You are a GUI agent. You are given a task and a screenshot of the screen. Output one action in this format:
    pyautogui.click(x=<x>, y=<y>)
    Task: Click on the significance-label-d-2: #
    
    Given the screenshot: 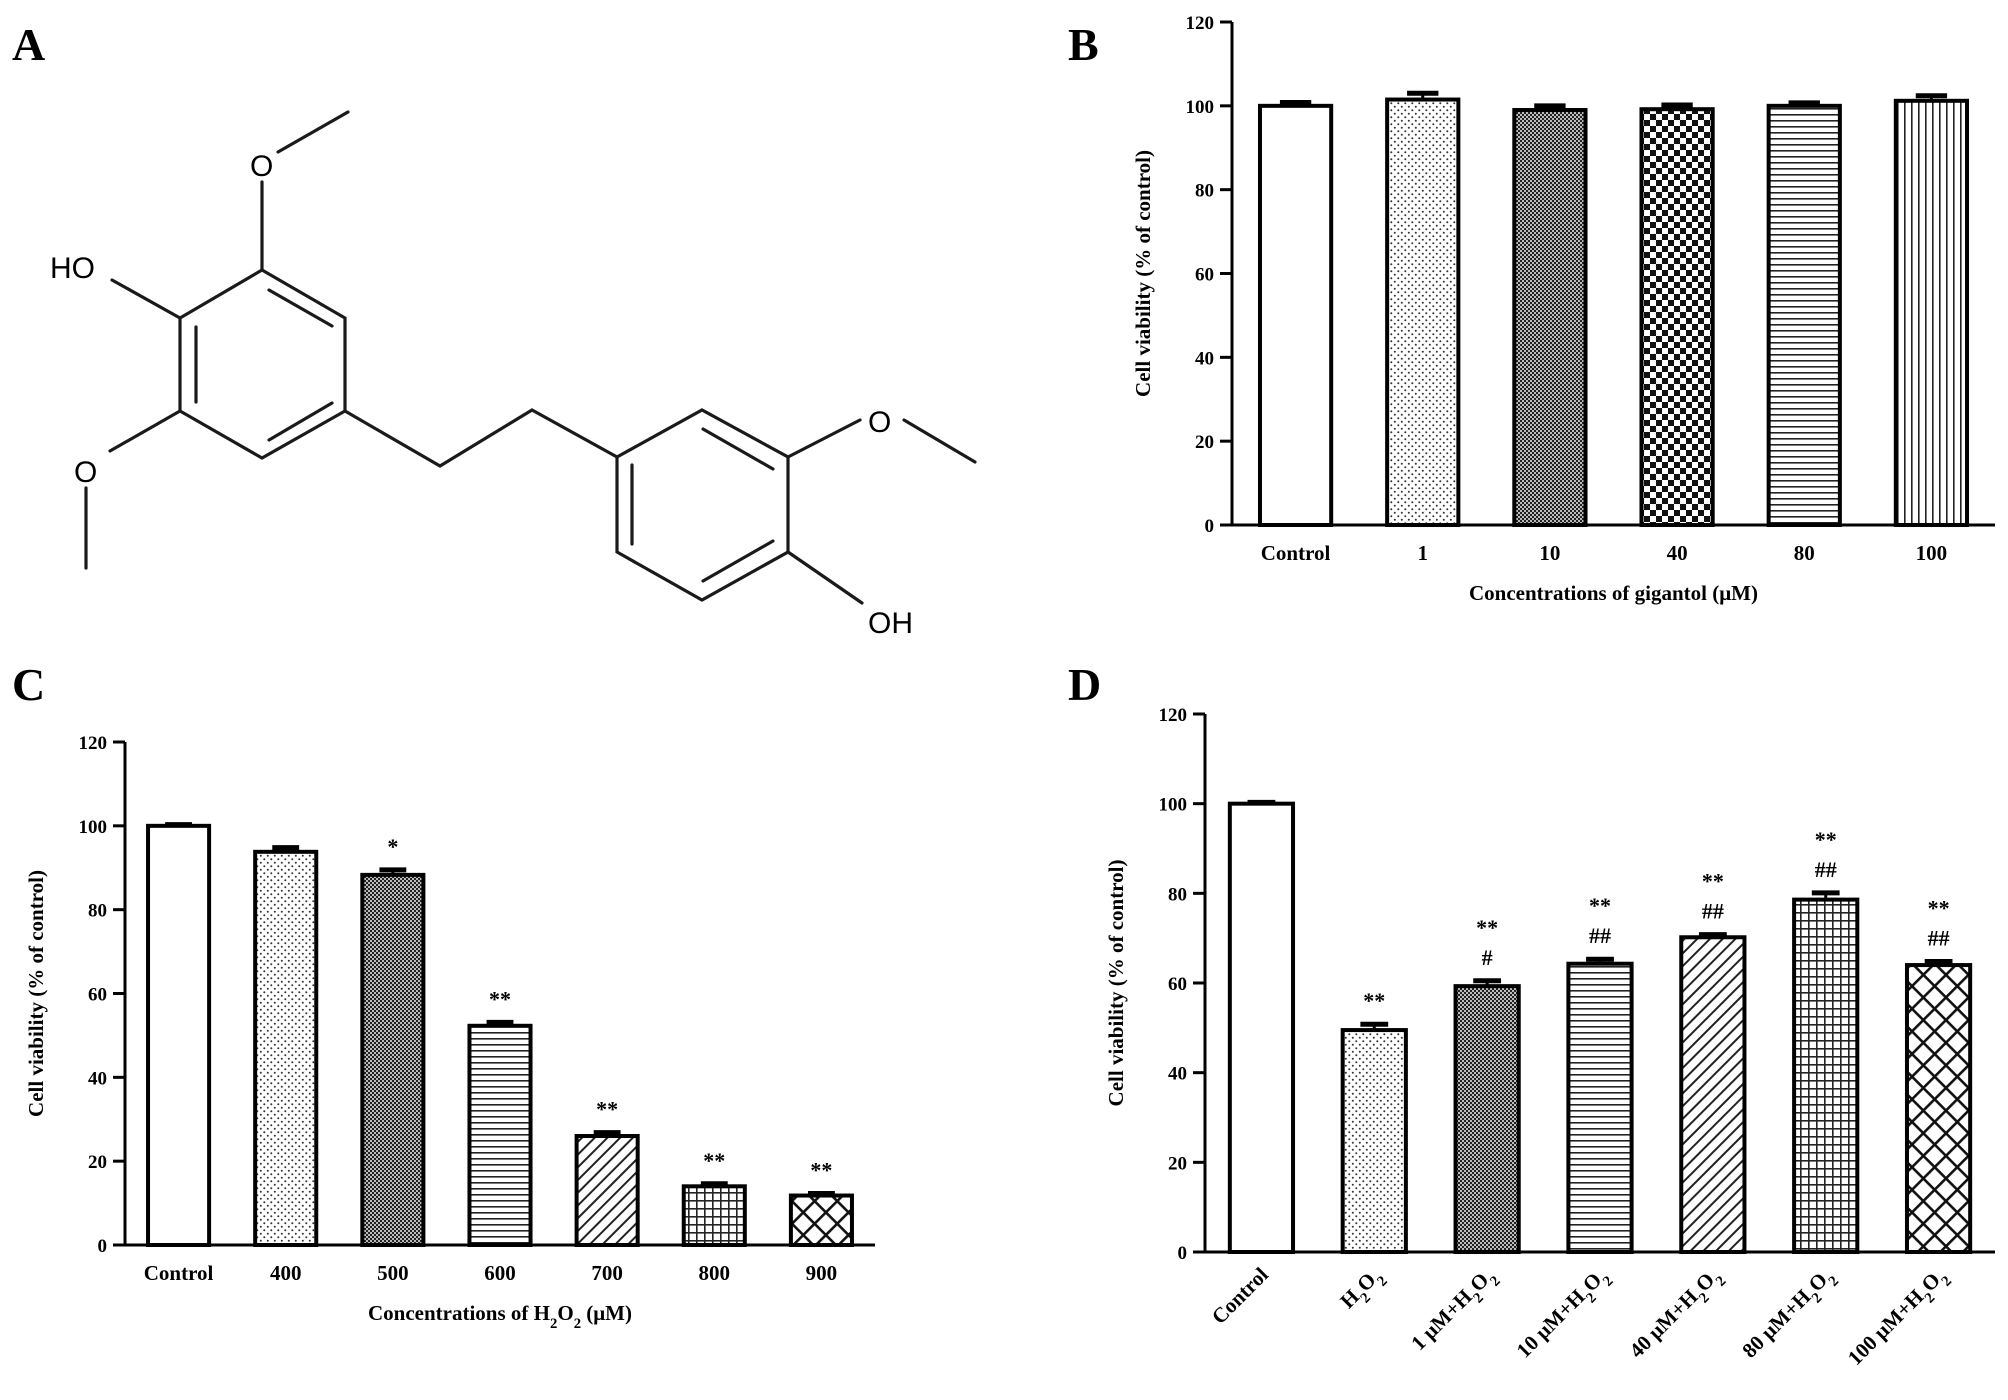 What is the action you would take?
    pyautogui.click(x=1487, y=957)
    